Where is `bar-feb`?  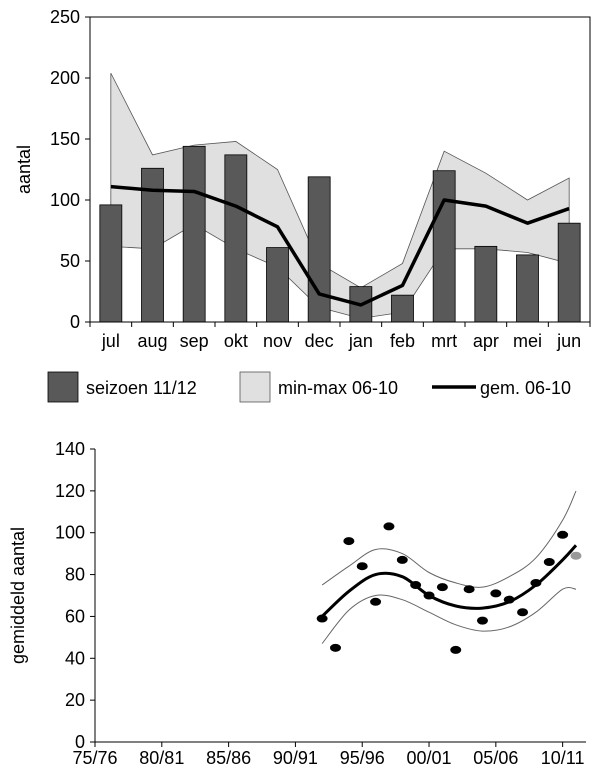
bar-feb is located at coordinates (402, 308).